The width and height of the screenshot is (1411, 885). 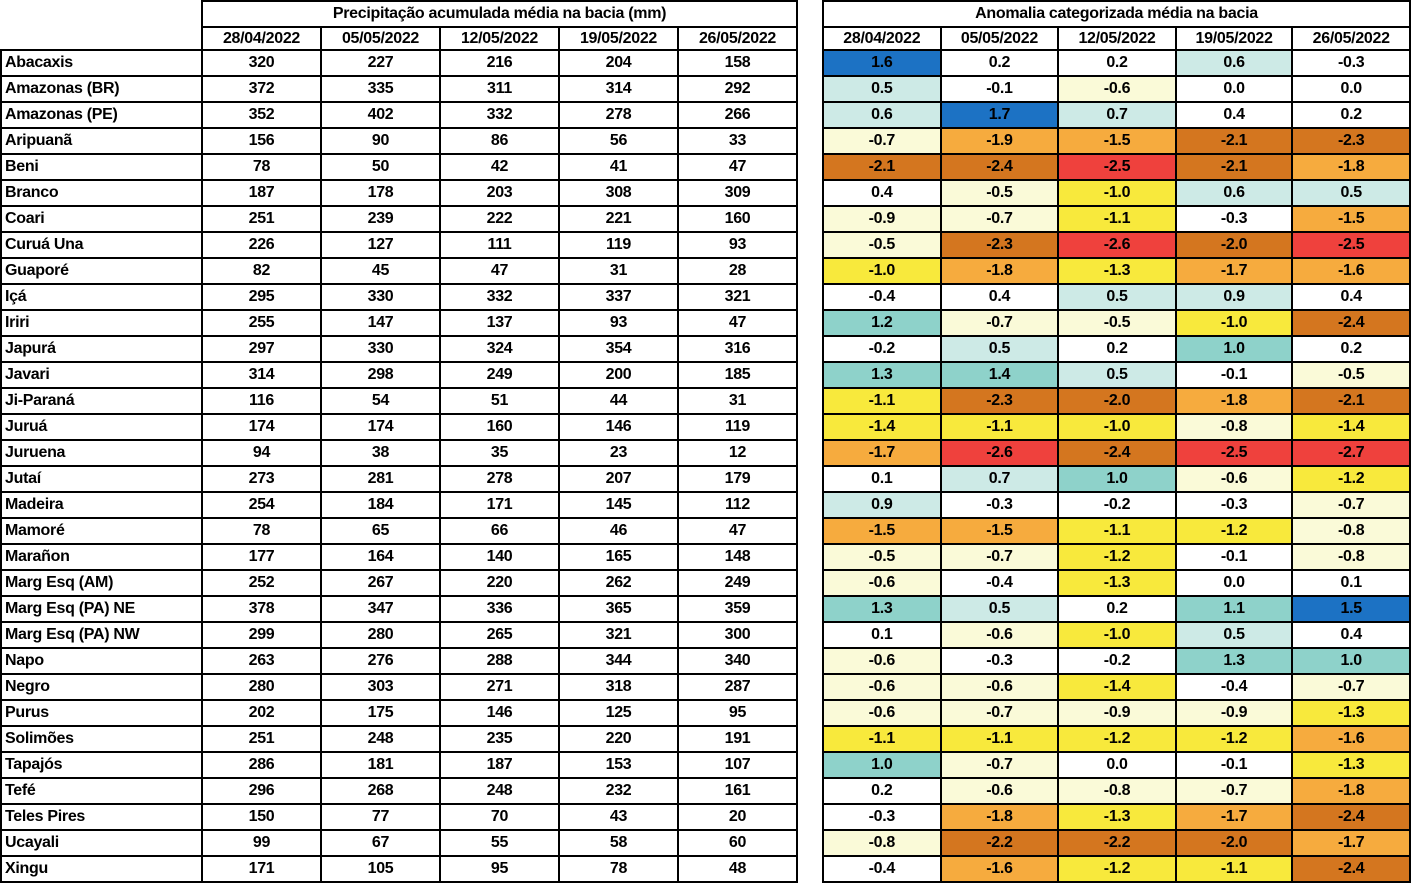 What do you see at coordinates (380, 323) in the screenshot?
I see `precip-value-cell: 147` at bounding box center [380, 323].